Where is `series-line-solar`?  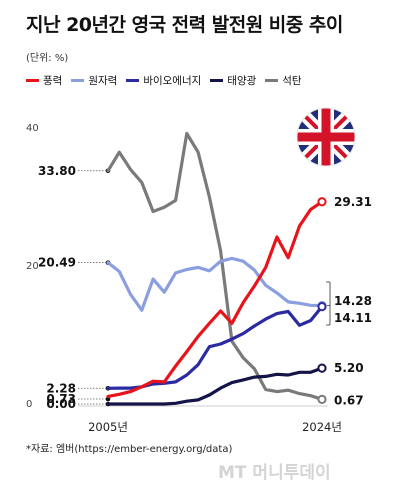
series-line-solar is located at coordinates (215, 386).